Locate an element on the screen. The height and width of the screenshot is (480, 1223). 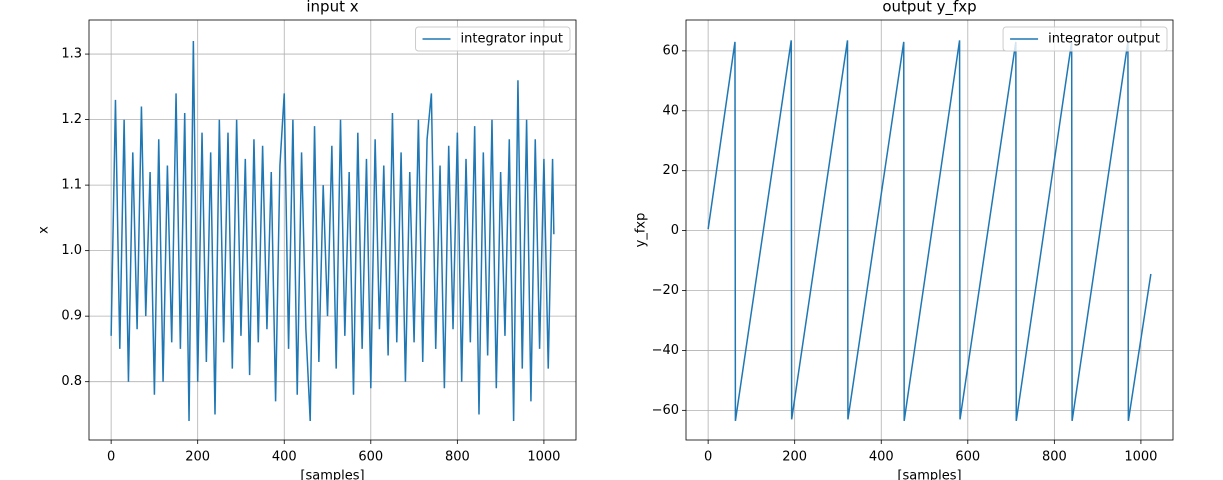
y-tick-label: 60 is located at coordinates (670, 50).